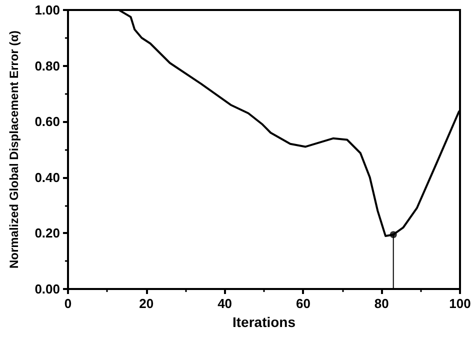 The image size is (474, 337). I want to click on y-tick-label: 0.40, so click(47, 177).